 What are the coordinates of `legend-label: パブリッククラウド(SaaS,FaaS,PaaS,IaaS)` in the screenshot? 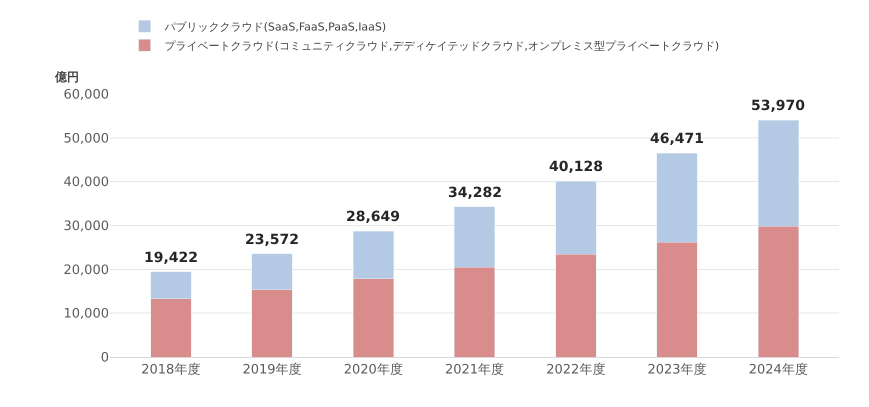 It's located at (275, 27).